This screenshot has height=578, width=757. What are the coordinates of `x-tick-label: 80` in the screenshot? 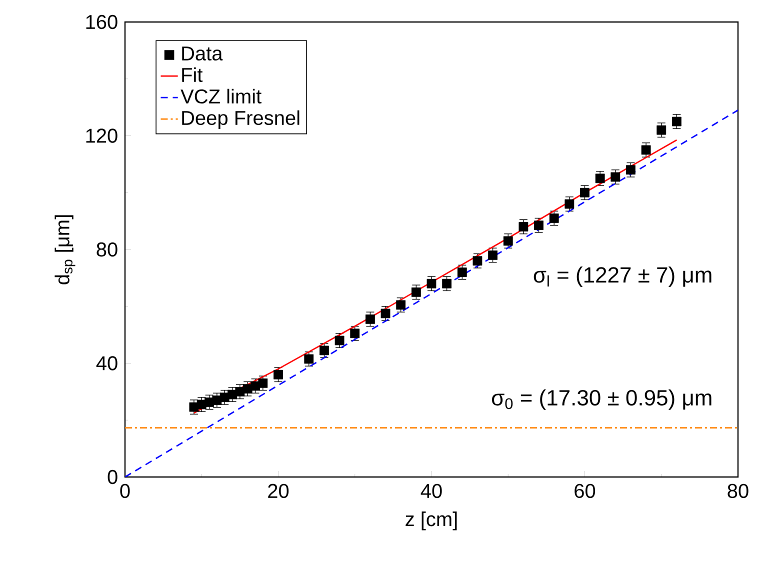 It's located at (738, 491).